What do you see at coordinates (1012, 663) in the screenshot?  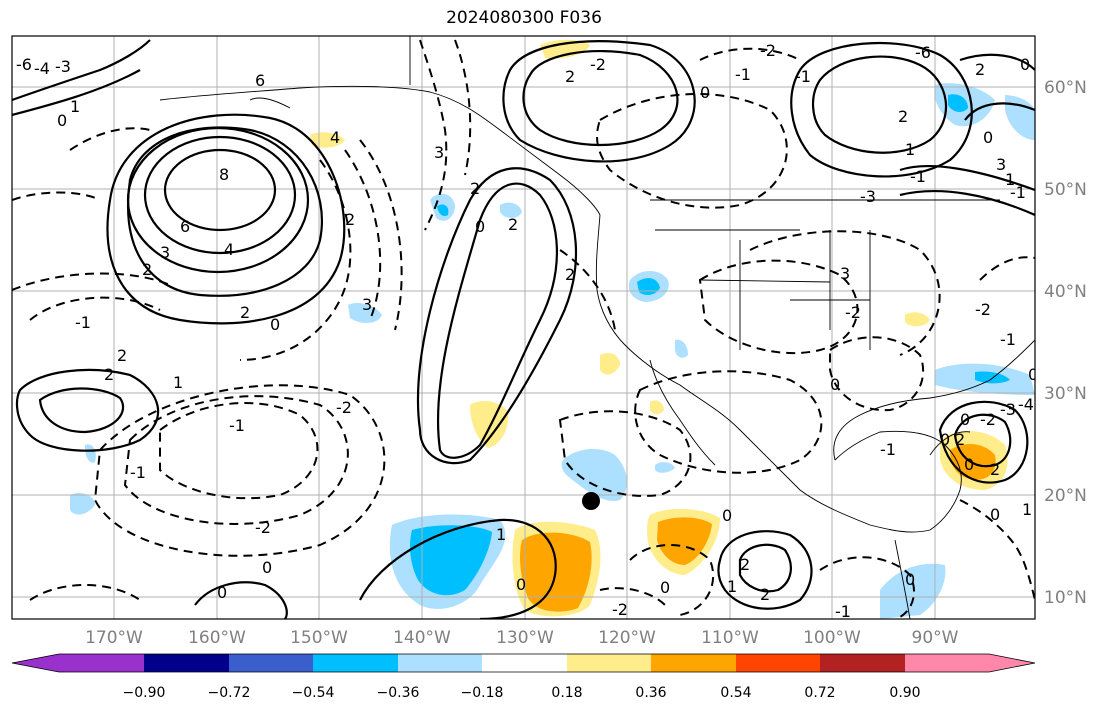 I see `colorbar-extend-high` at bounding box center [1012, 663].